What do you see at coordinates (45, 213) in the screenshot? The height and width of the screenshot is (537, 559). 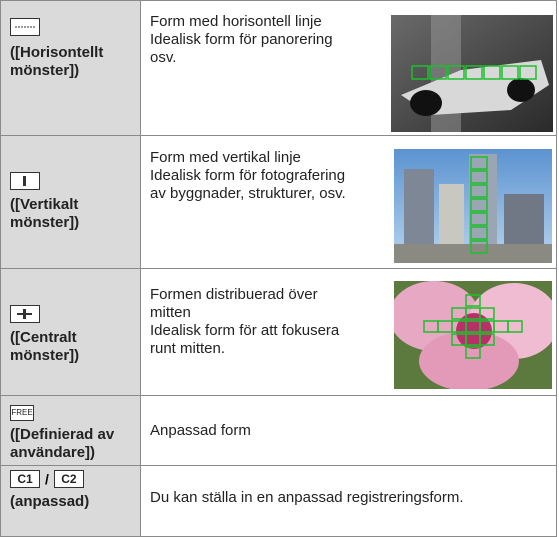 I see `row-label: ([Vertikalt mönster])` at bounding box center [45, 213].